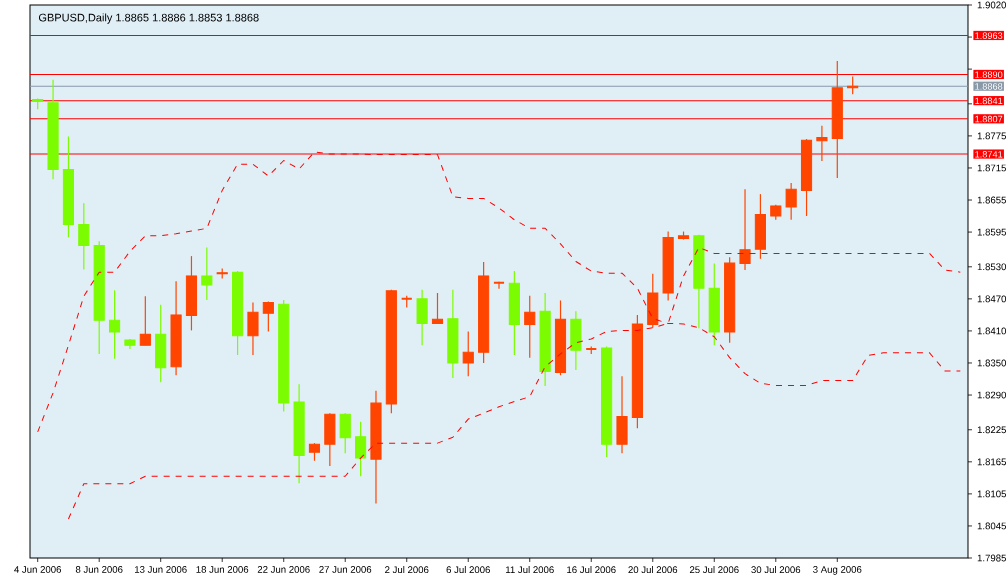 This screenshot has height=580, width=1008. Describe the element at coordinates (407, 570) in the screenshot. I see `x-tick-label: 2 Jul 2006` at that location.